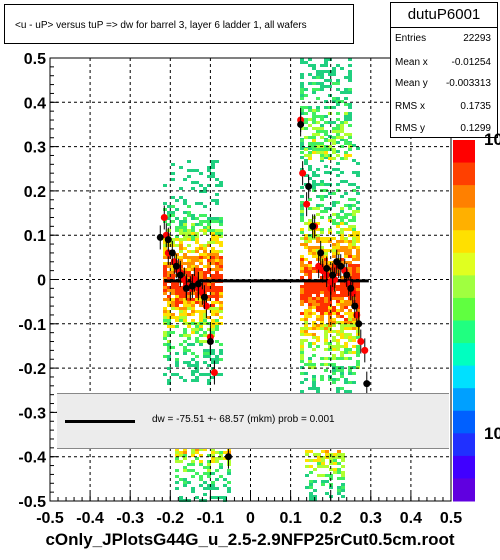 The width and height of the screenshot is (500, 560). I want to click on stat-value: 0.1299, so click(475, 128).